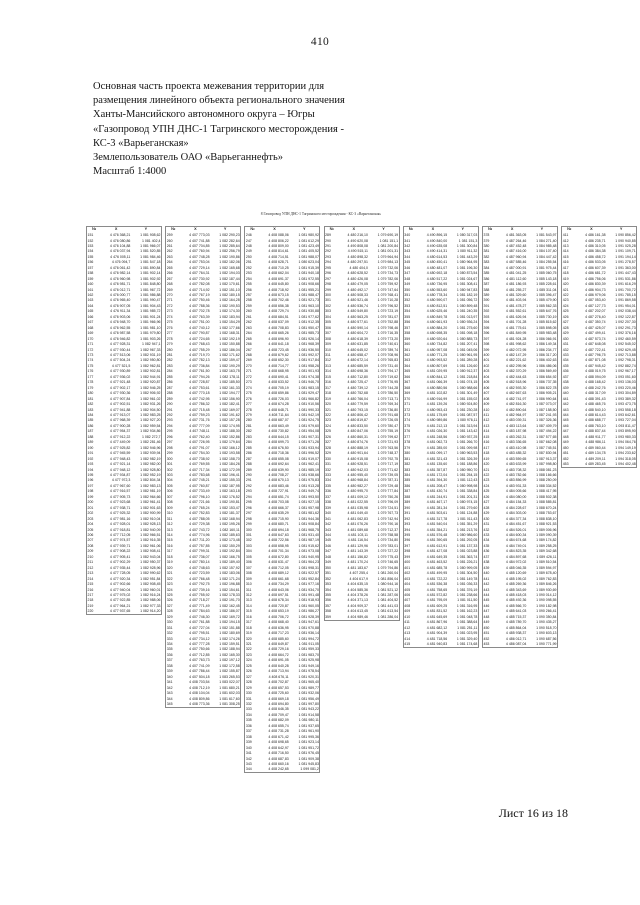 Image resolution: width=640 pixels, height=905 pixels. I want to click on cell-x: 4 476 000,77, so click(120, 295).